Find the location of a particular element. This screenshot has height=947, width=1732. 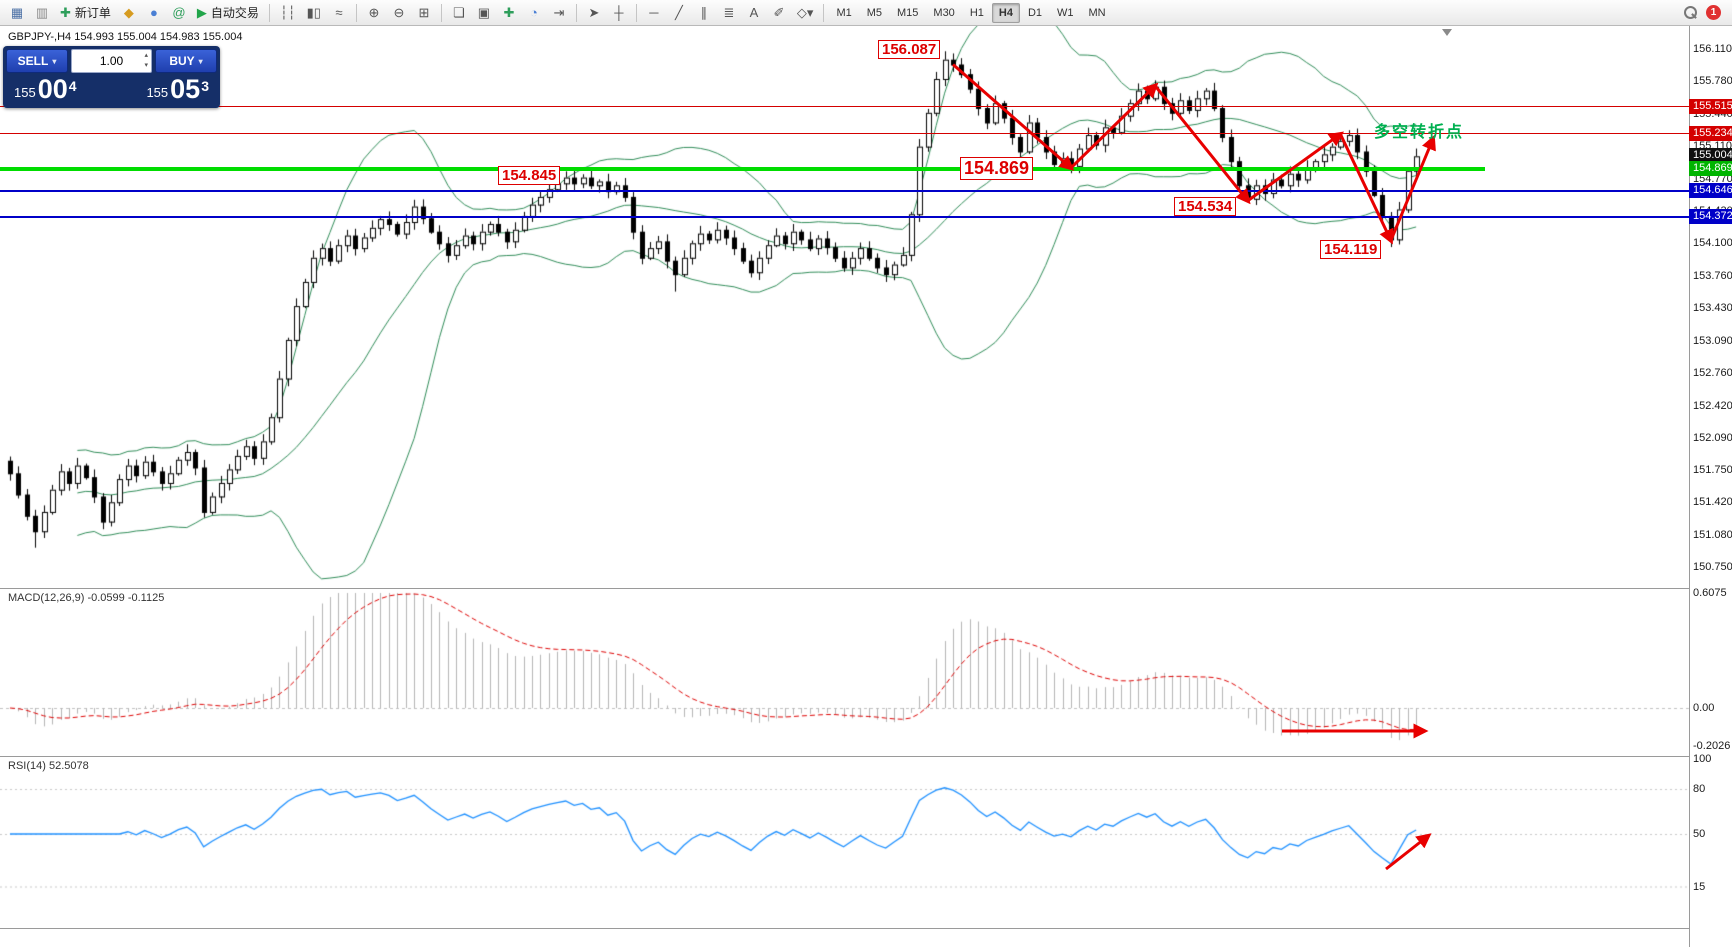

autotrading-button: ▶ 自动交易 is located at coordinates (228, 13).